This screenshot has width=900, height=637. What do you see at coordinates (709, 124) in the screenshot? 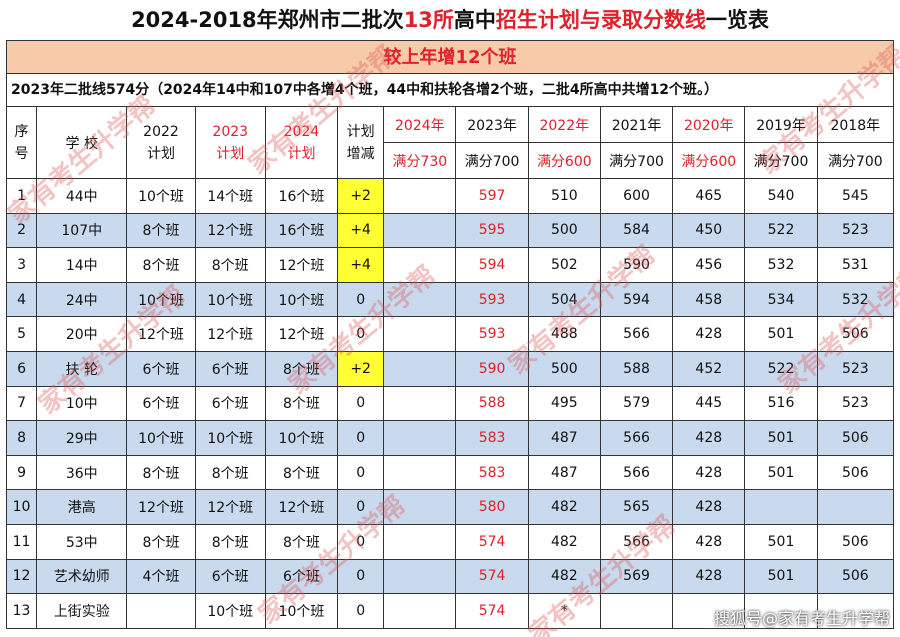
I see `header-y2020: 2020年` at bounding box center [709, 124].